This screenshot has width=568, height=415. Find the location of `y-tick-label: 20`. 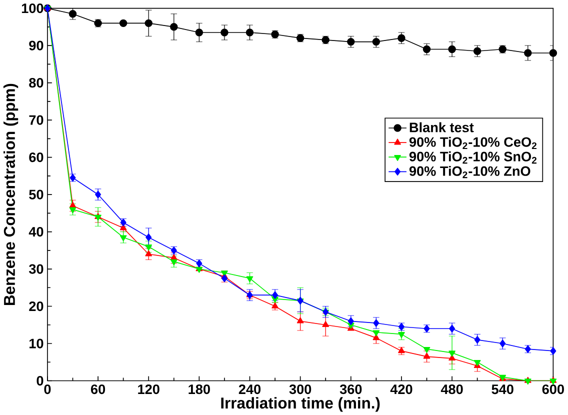

y-tick-label: 20 is located at coordinates (36, 306).